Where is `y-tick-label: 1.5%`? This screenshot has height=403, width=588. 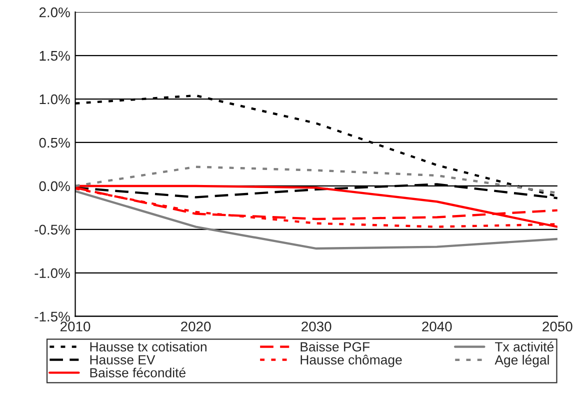 y-tick-label: 1.5% is located at coordinates (55, 55).